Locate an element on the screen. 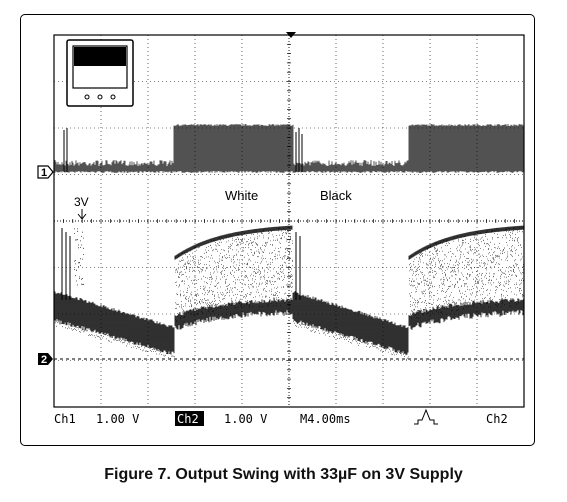 This screenshot has width=567, height=502. ch2-scale: 1.00 V is located at coordinates (245, 419).